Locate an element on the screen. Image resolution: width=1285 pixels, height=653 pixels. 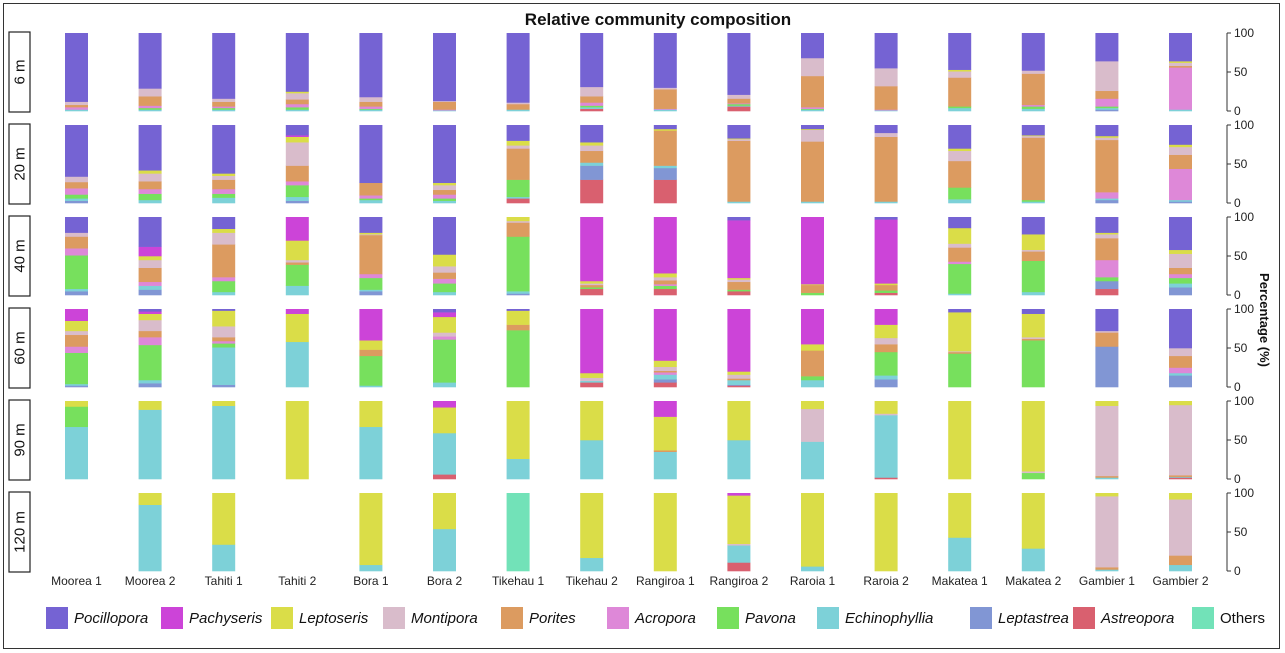
legend-item-others: Others is located at coordinates (1228, 618).